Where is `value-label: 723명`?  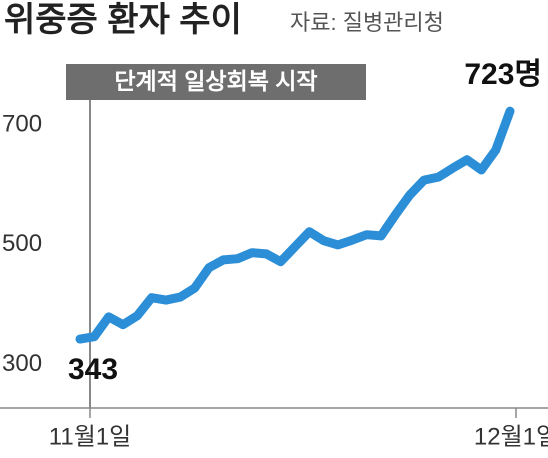 value-label: 723명 is located at coordinates (503, 74).